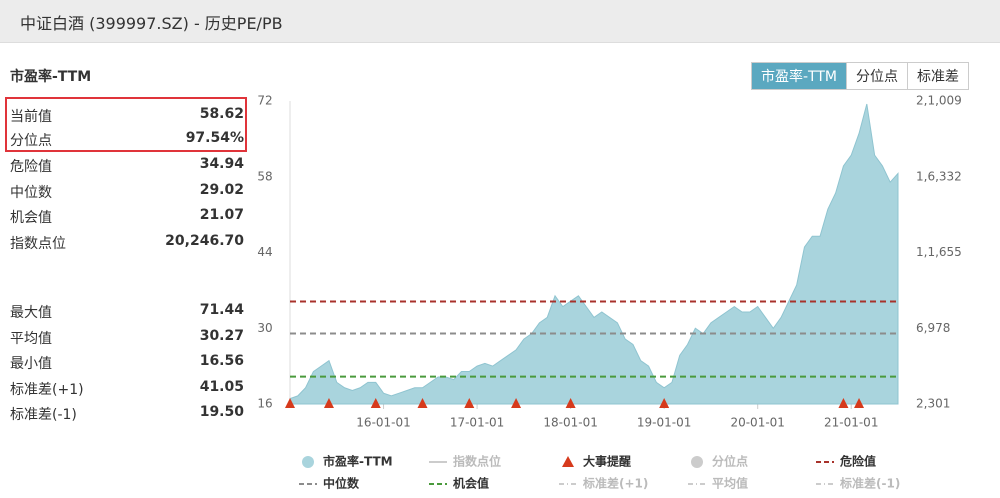 The height and width of the screenshot is (498, 1000). I want to click on x-tick-label: 18-01-01, so click(570, 423).